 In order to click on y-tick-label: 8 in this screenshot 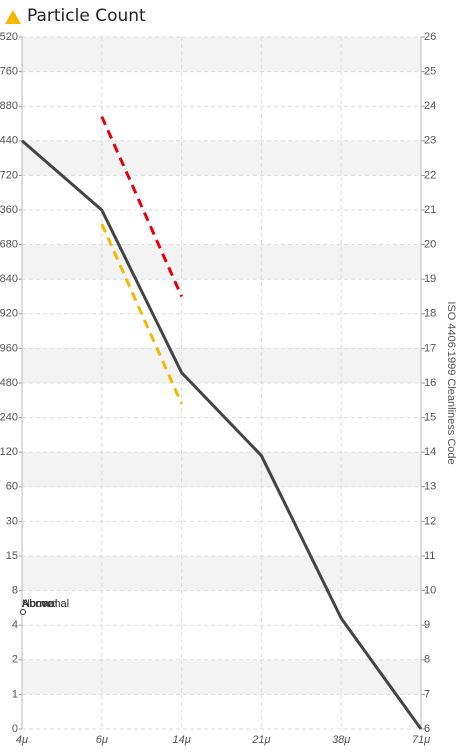, I will do `click(15, 591)`.